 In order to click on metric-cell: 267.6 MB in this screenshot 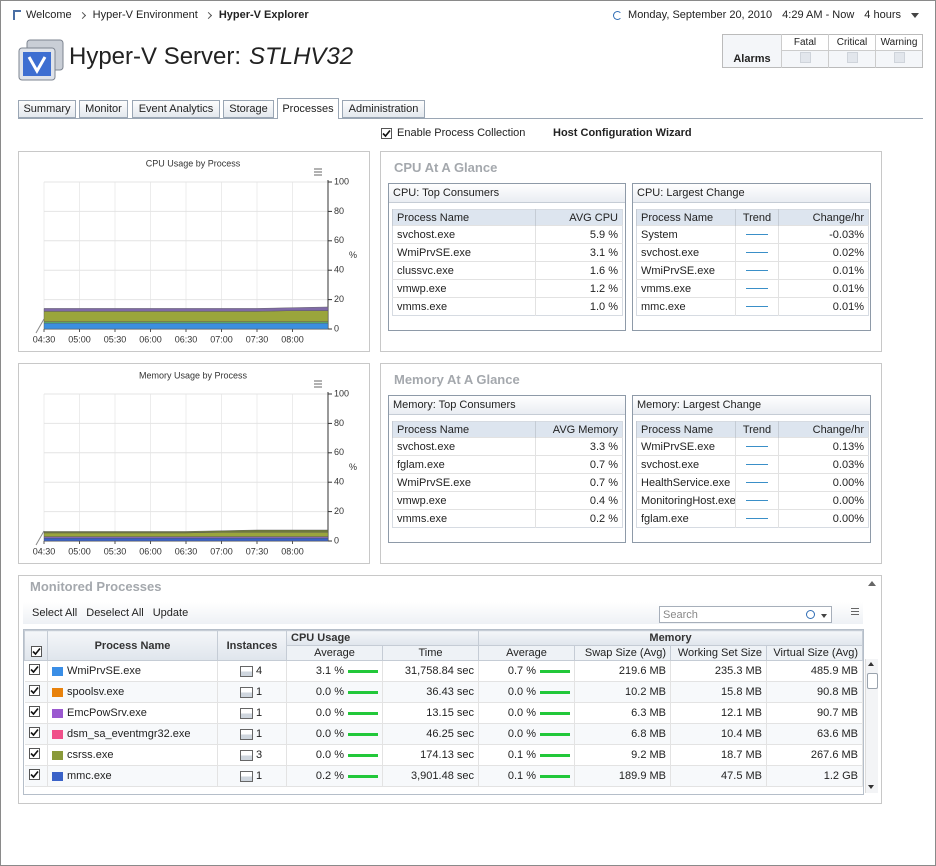, I will do `click(814, 755)`.